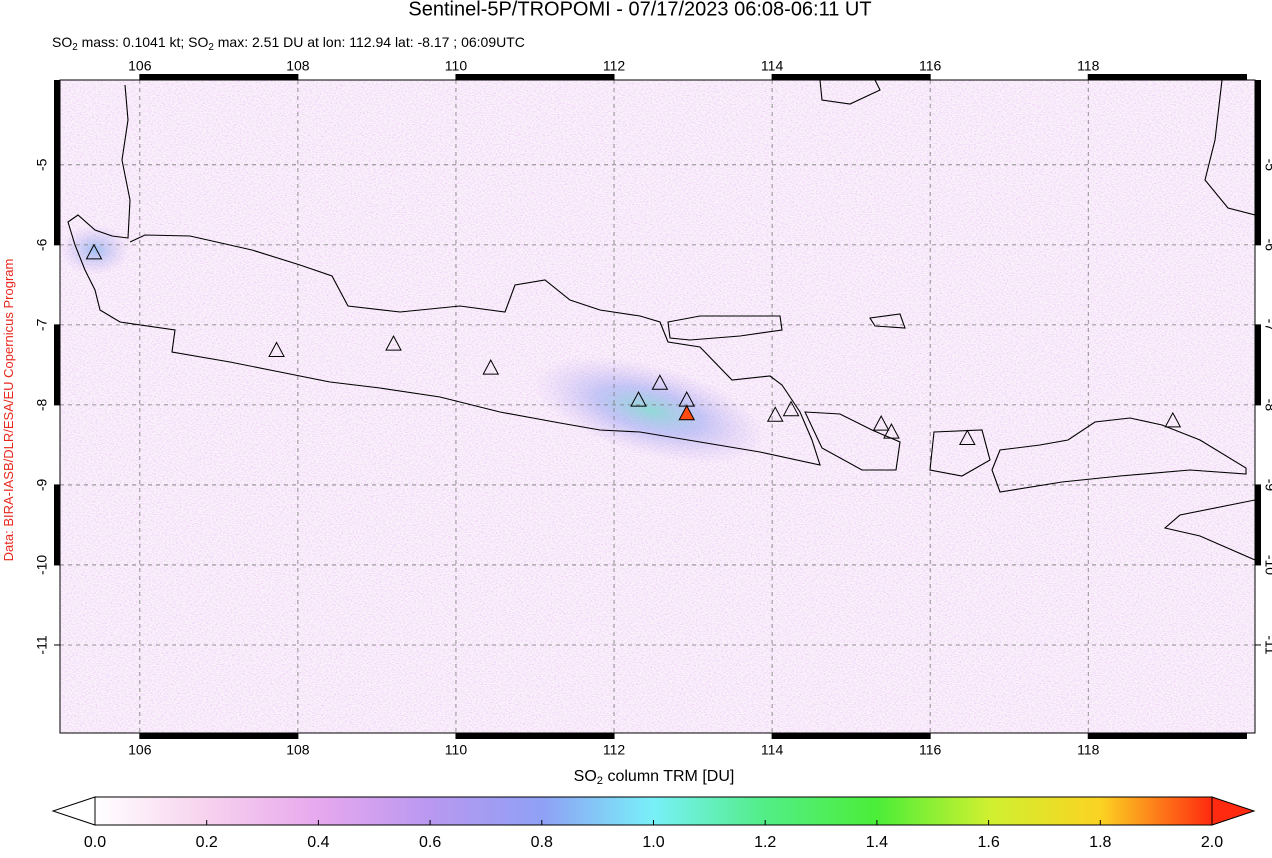 This screenshot has width=1272, height=858. Describe the element at coordinates (542, 842) in the screenshot. I see `colorbar-tick-label: 0.8` at that location.